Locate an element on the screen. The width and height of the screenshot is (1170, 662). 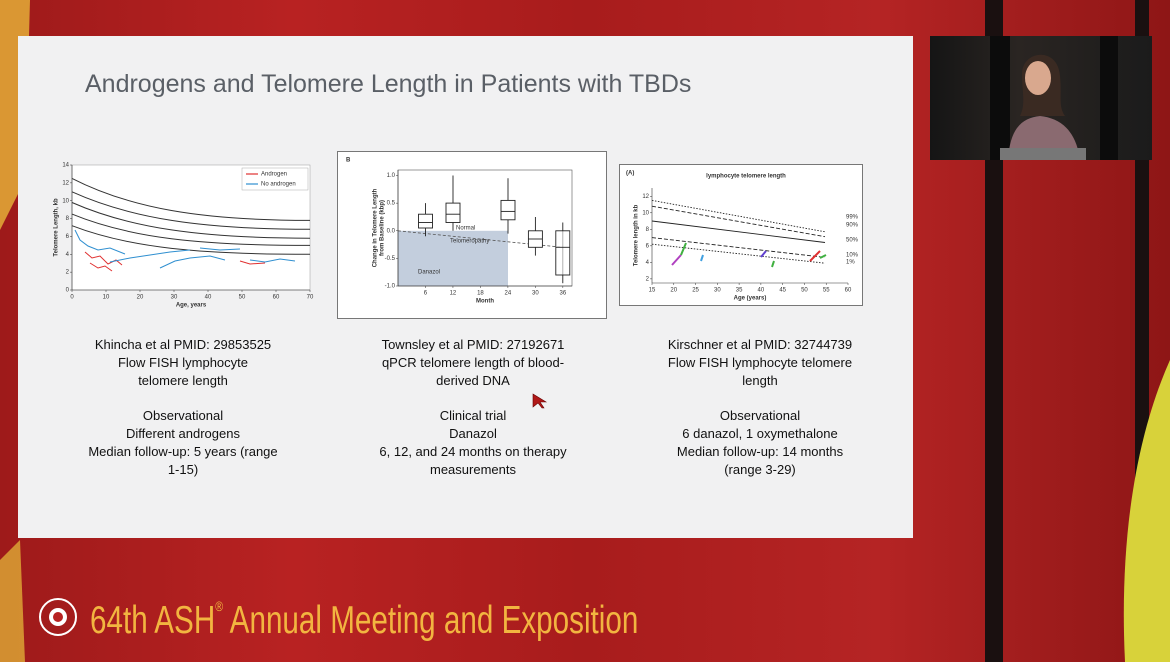
annotation: Telomeropathy is located at coordinates (469, 242).